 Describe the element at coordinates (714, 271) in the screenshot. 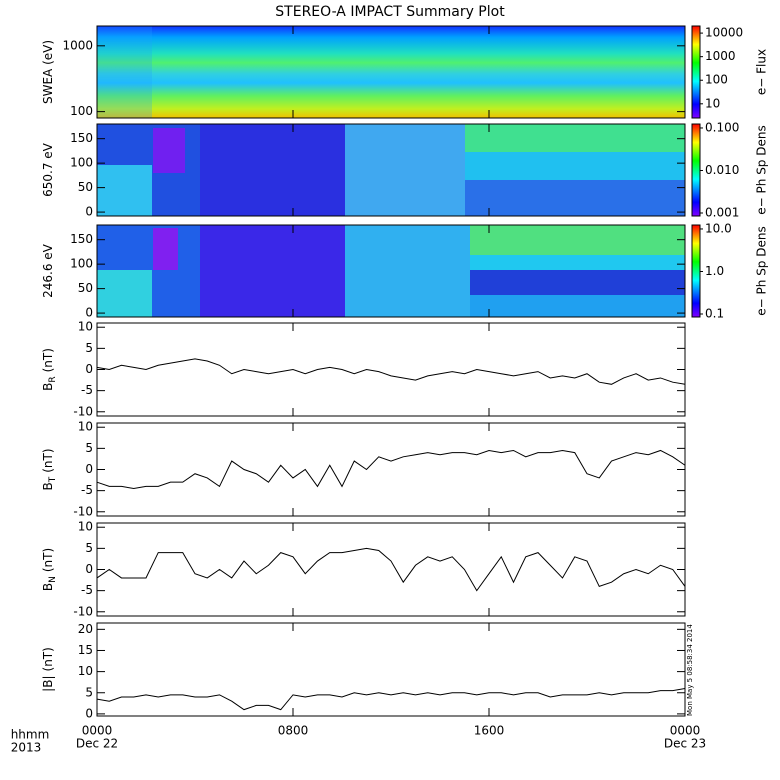

I see `colorbar-tick-label: 1.0` at that location.